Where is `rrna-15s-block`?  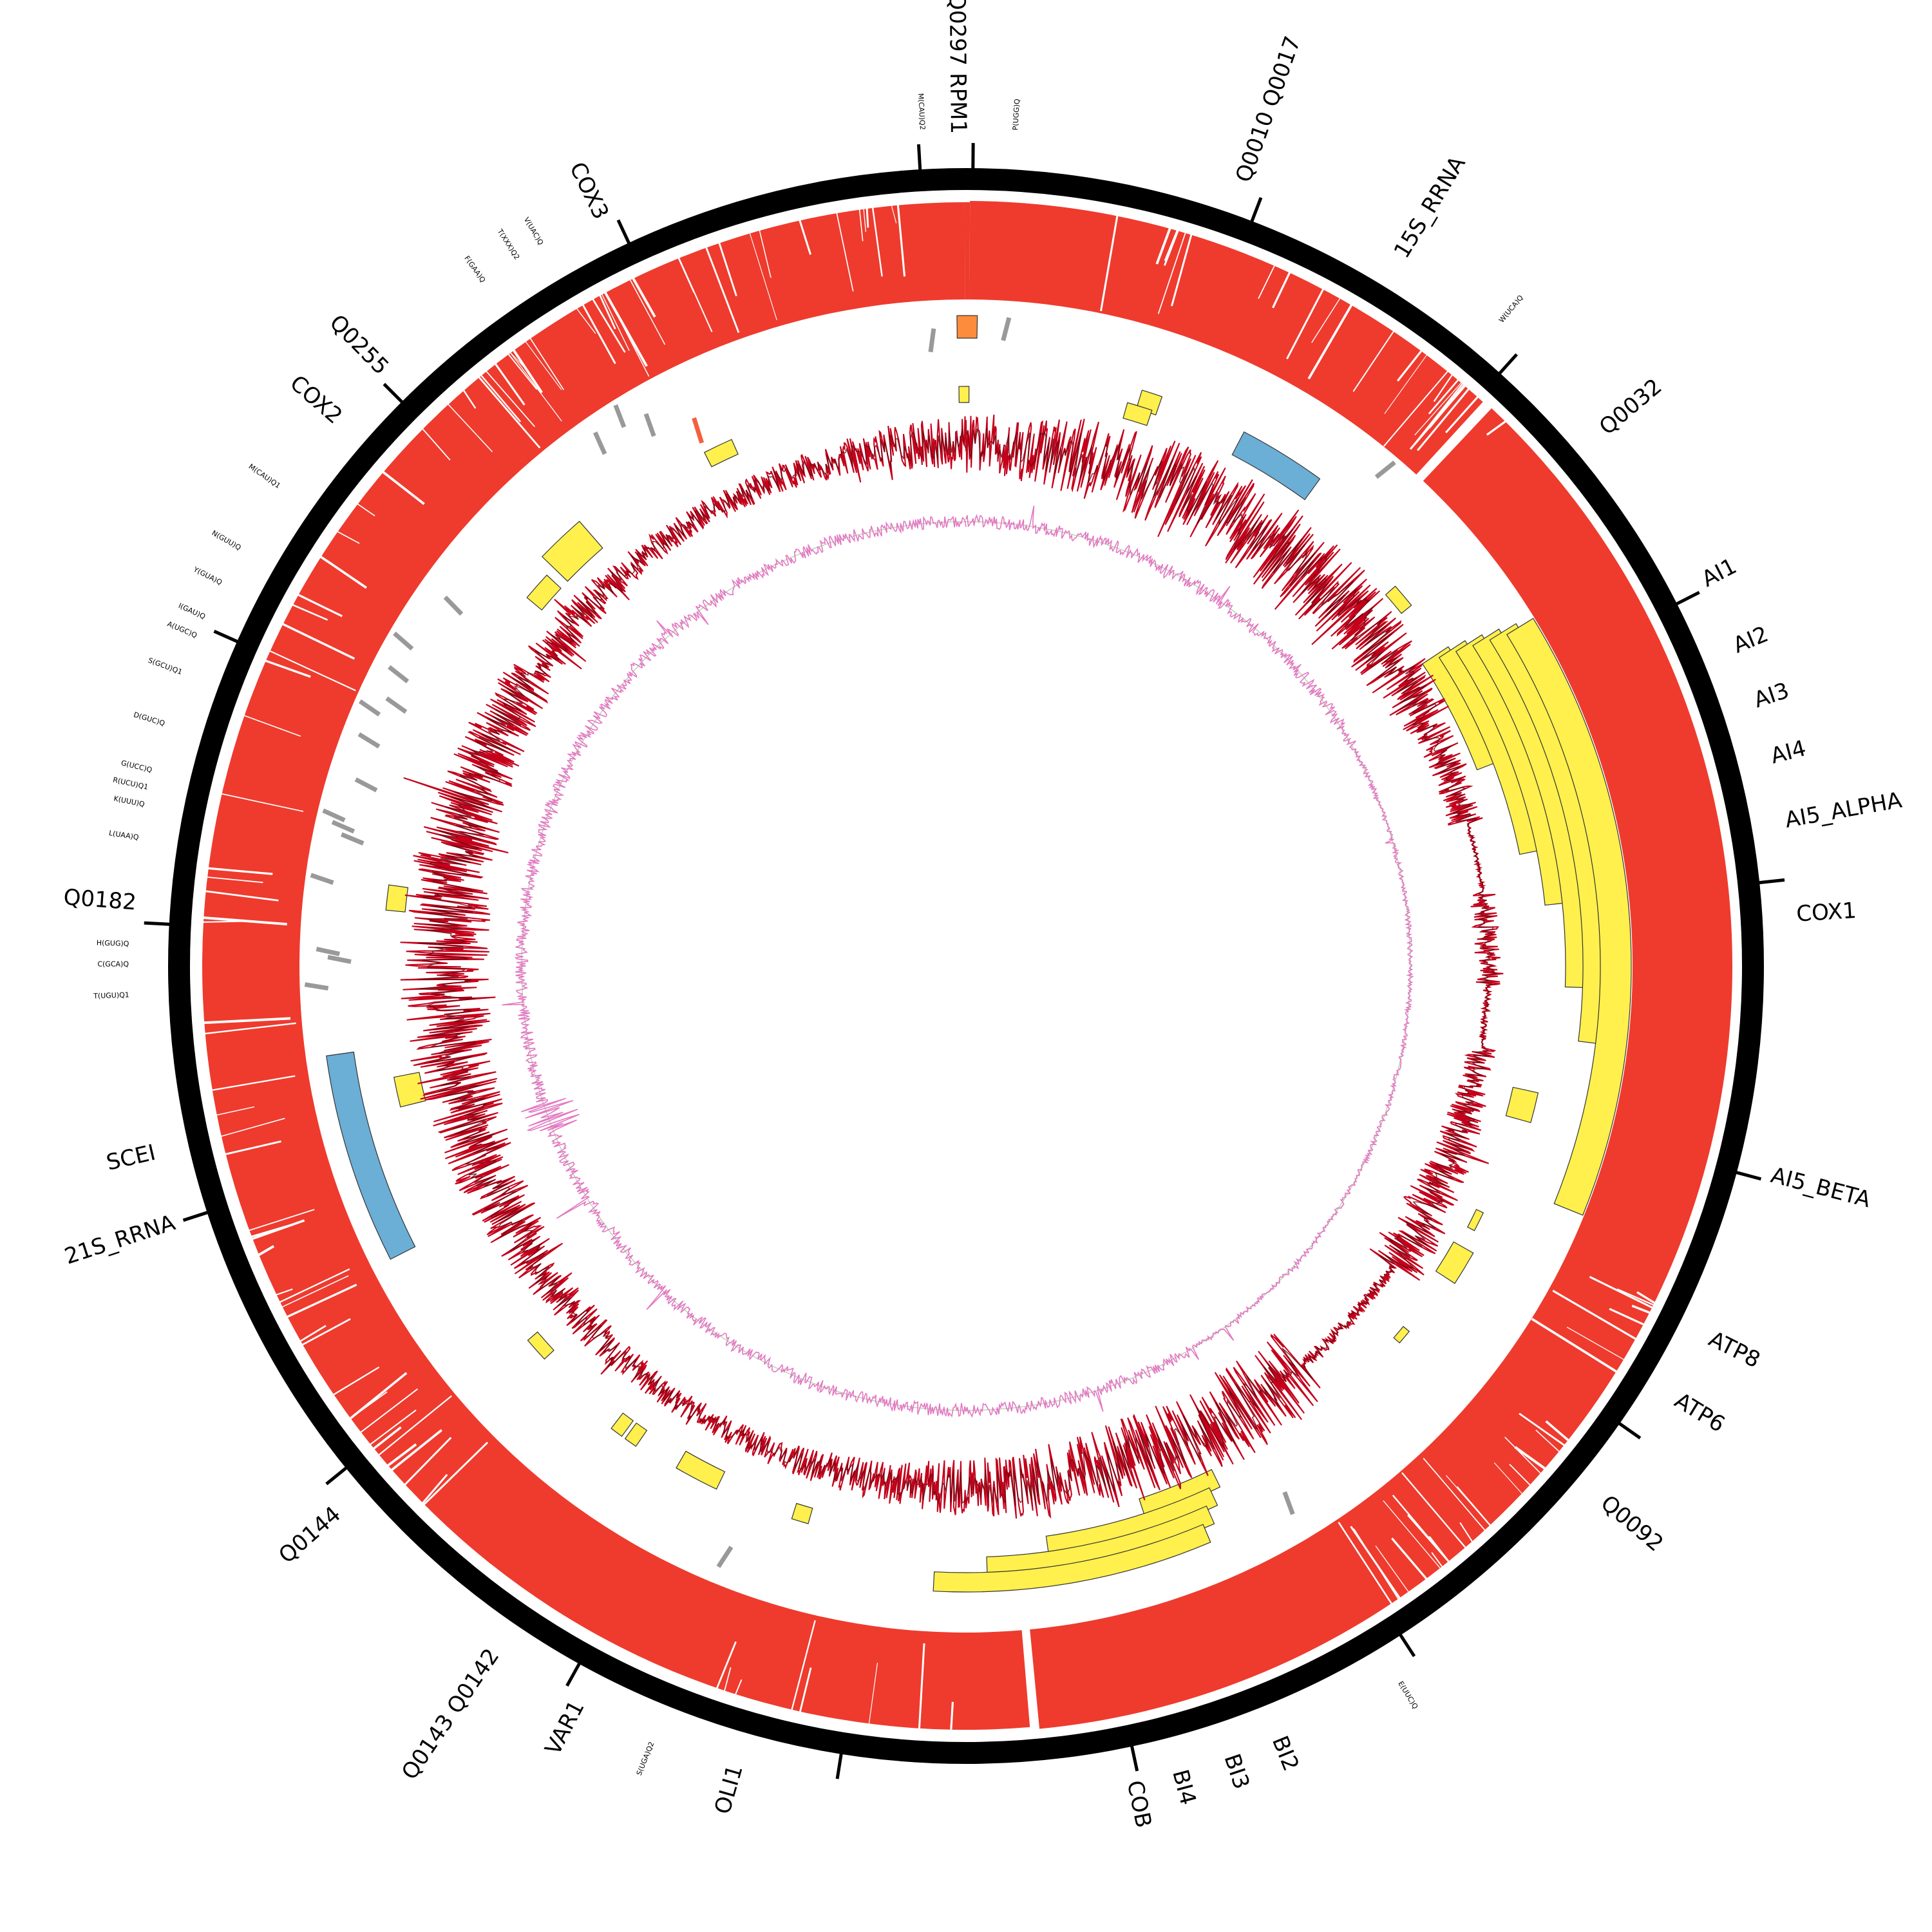 rrna-15s-block is located at coordinates (1276, 465).